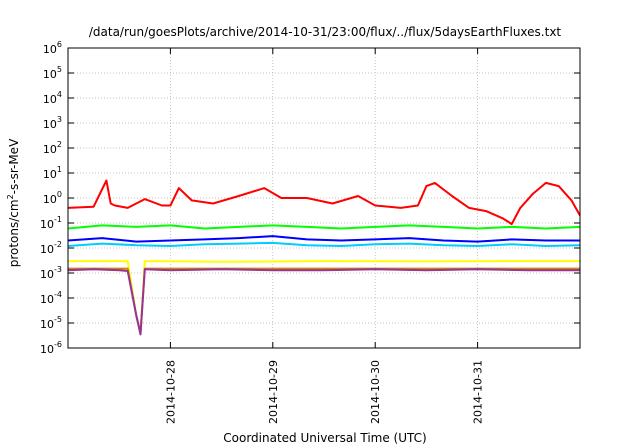 Image resolution: width=640 pixels, height=448 pixels. Describe the element at coordinates (375, 392) in the screenshot. I see `x-tick-label: 2014-10-30` at that location.